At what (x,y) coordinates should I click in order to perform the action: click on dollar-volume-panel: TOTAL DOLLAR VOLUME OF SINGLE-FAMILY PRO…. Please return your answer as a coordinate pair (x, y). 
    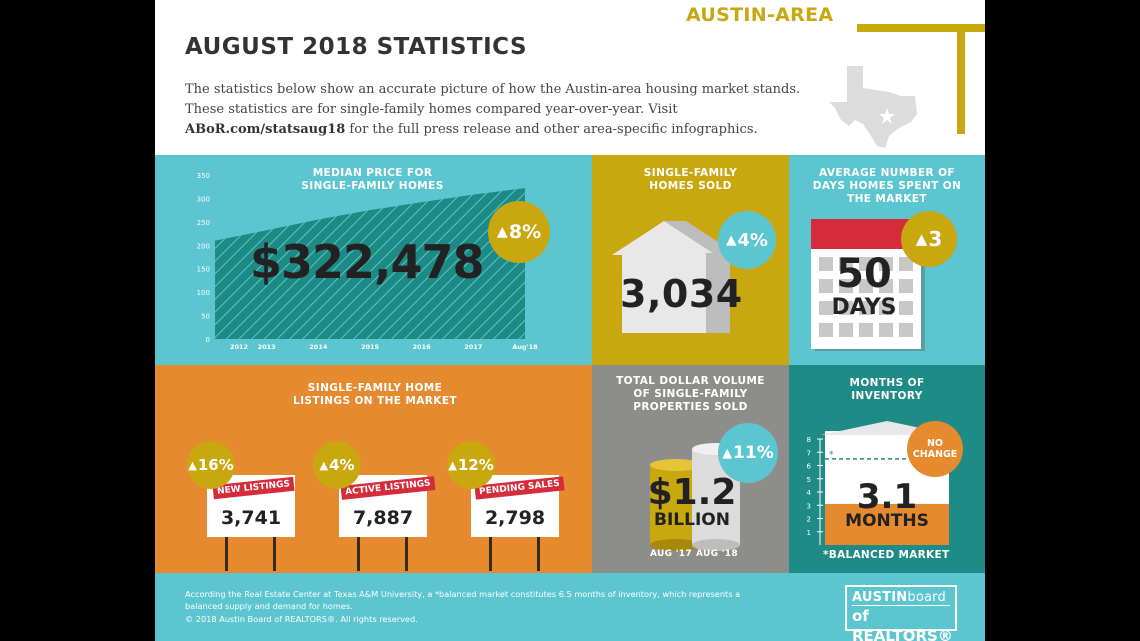
    Looking at the image, I should click on (690, 469).